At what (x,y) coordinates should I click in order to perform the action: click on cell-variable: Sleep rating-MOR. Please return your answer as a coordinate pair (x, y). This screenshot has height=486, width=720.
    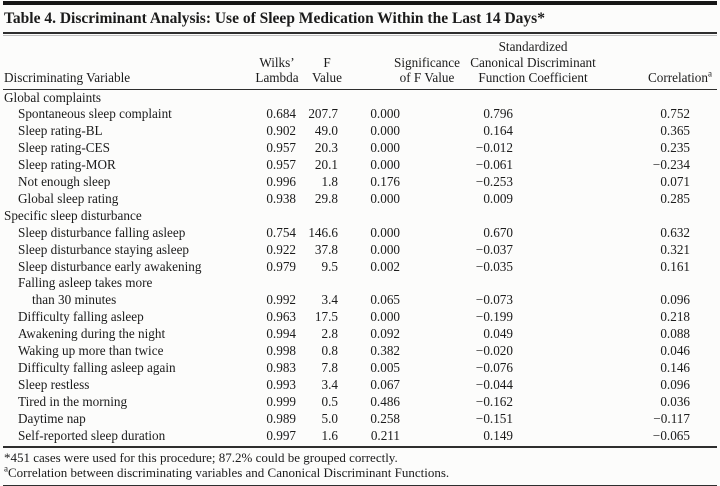
    Looking at the image, I should click on (67, 165).